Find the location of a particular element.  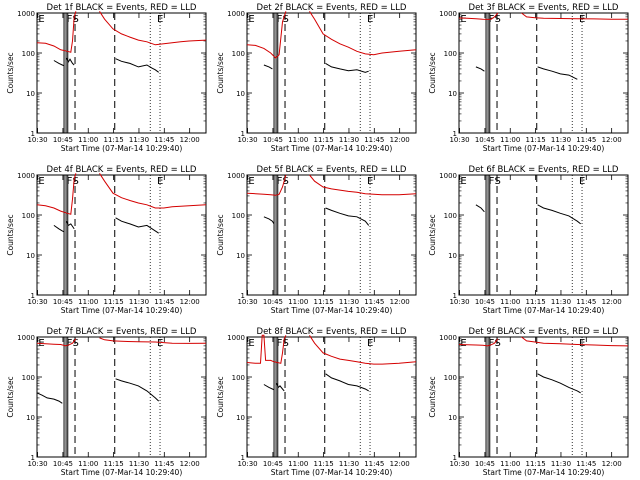

chart-title: Det 7f BLACK = Events, RED = LLD is located at coordinates (122, 332).